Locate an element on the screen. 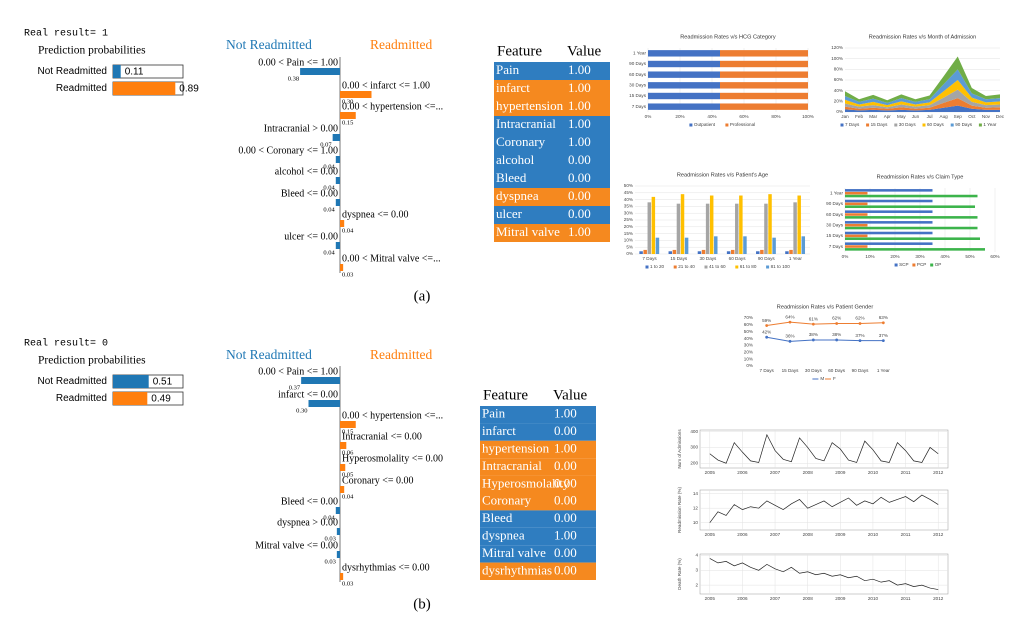 The width and height of the screenshot is (1024, 640). x-tick-label: 60 Days is located at coordinates (738, 258).